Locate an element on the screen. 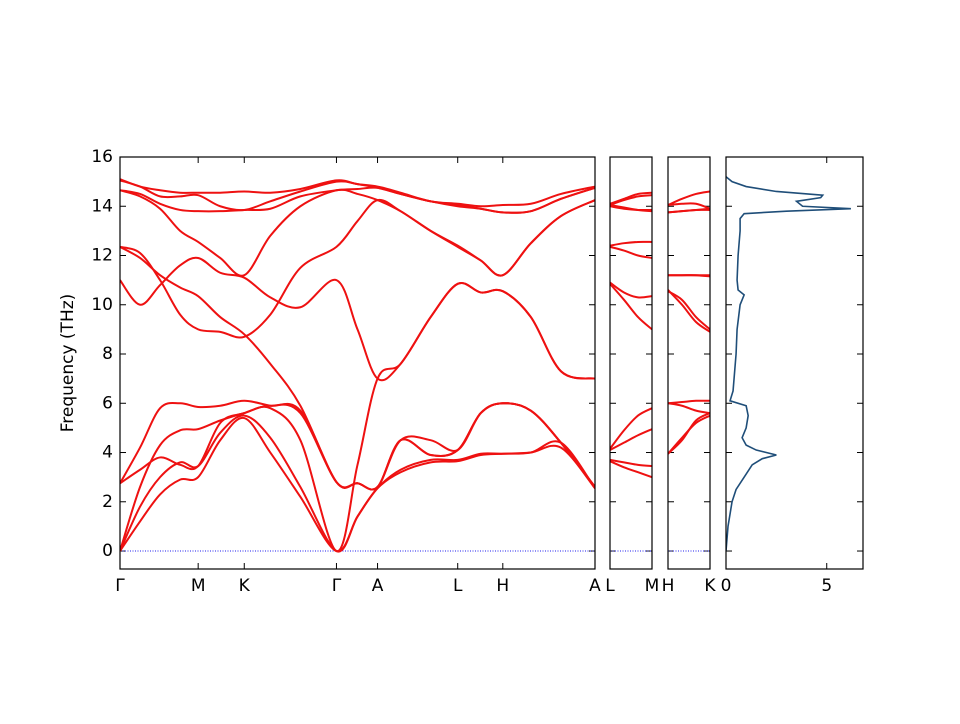 This screenshot has height=724, width=960. y-tick-label: 10 is located at coordinates (102, 305).